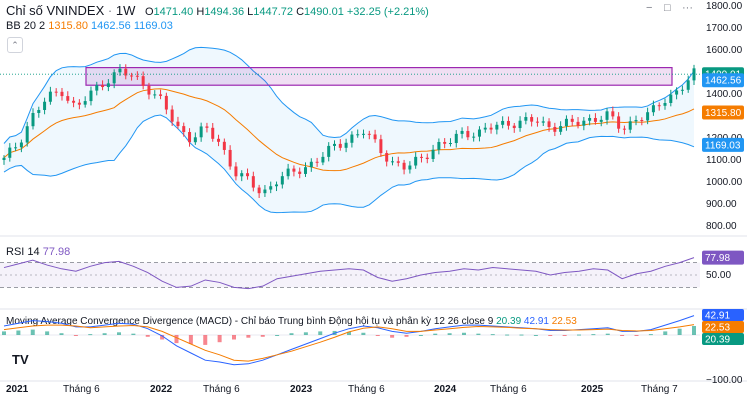 This screenshot has height=400, width=747. Describe the element at coordinates (592, 389) in the screenshot. I see `x-tick-label: 2025` at that location.